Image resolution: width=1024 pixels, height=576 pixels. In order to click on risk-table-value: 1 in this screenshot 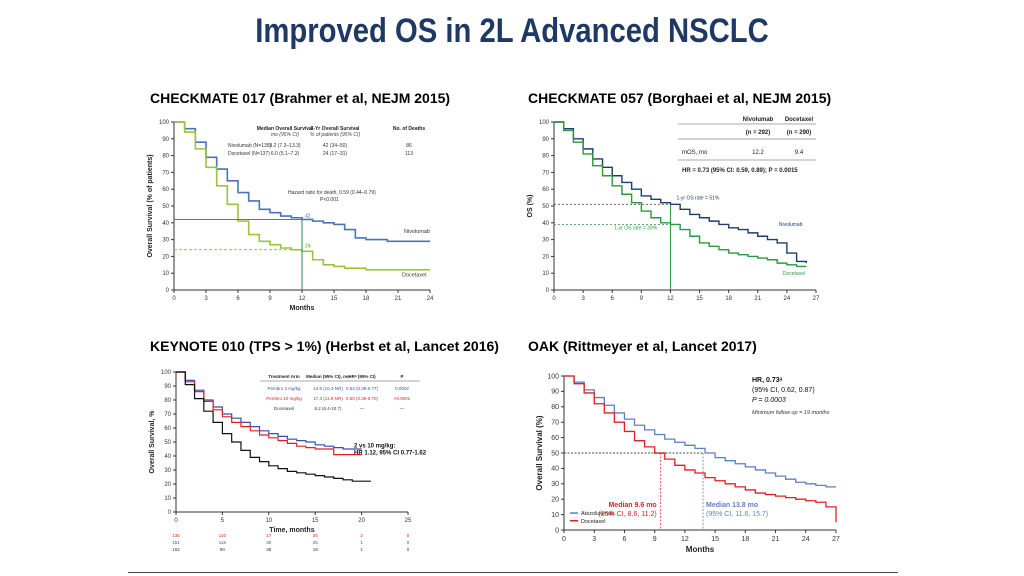, I will do `click(361, 542)`.